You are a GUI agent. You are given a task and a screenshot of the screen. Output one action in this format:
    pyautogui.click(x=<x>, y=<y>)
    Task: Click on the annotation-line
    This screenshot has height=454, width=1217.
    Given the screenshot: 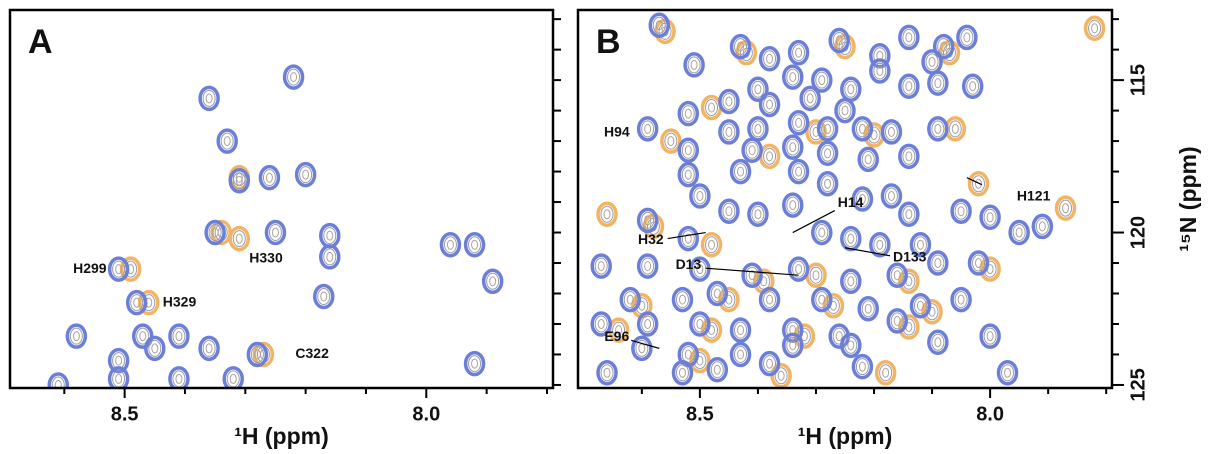 What is the action you would take?
    pyautogui.click(x=645, y=344)
    